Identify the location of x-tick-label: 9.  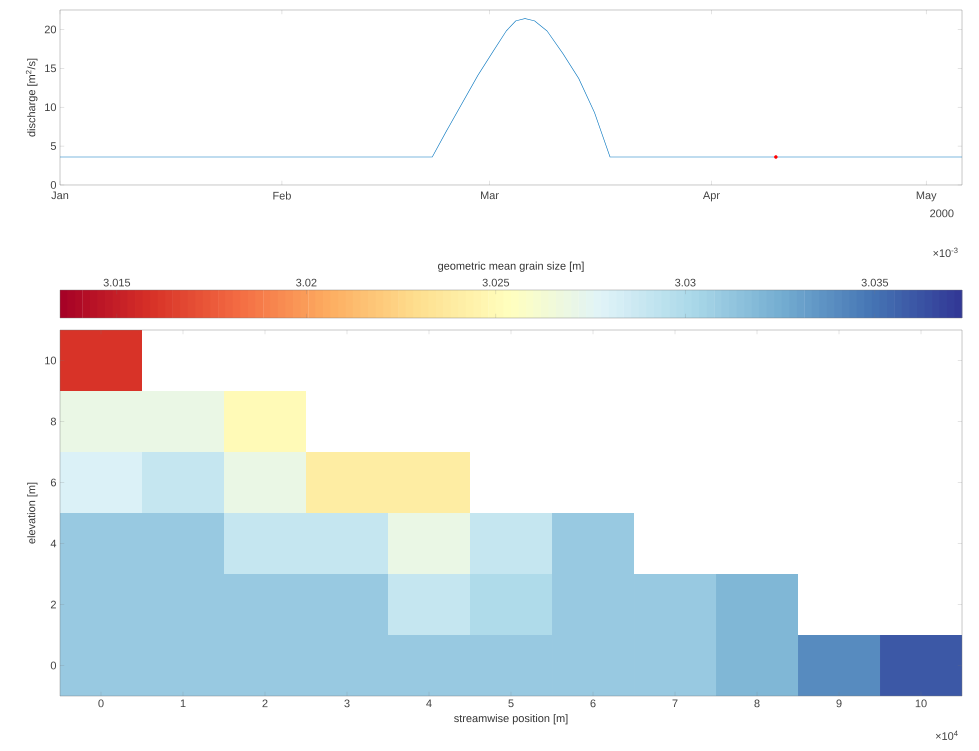
(839, 704).